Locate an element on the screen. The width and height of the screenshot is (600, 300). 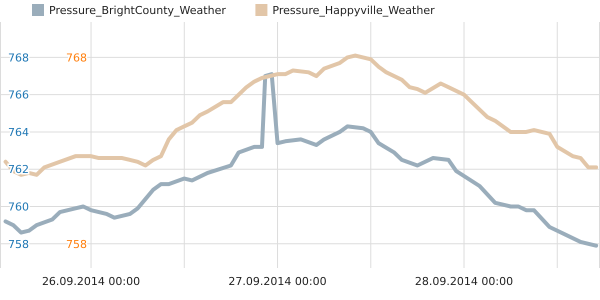
x-tick-label: 26.09.2014 00:00 is located at coordinates (91, 281).